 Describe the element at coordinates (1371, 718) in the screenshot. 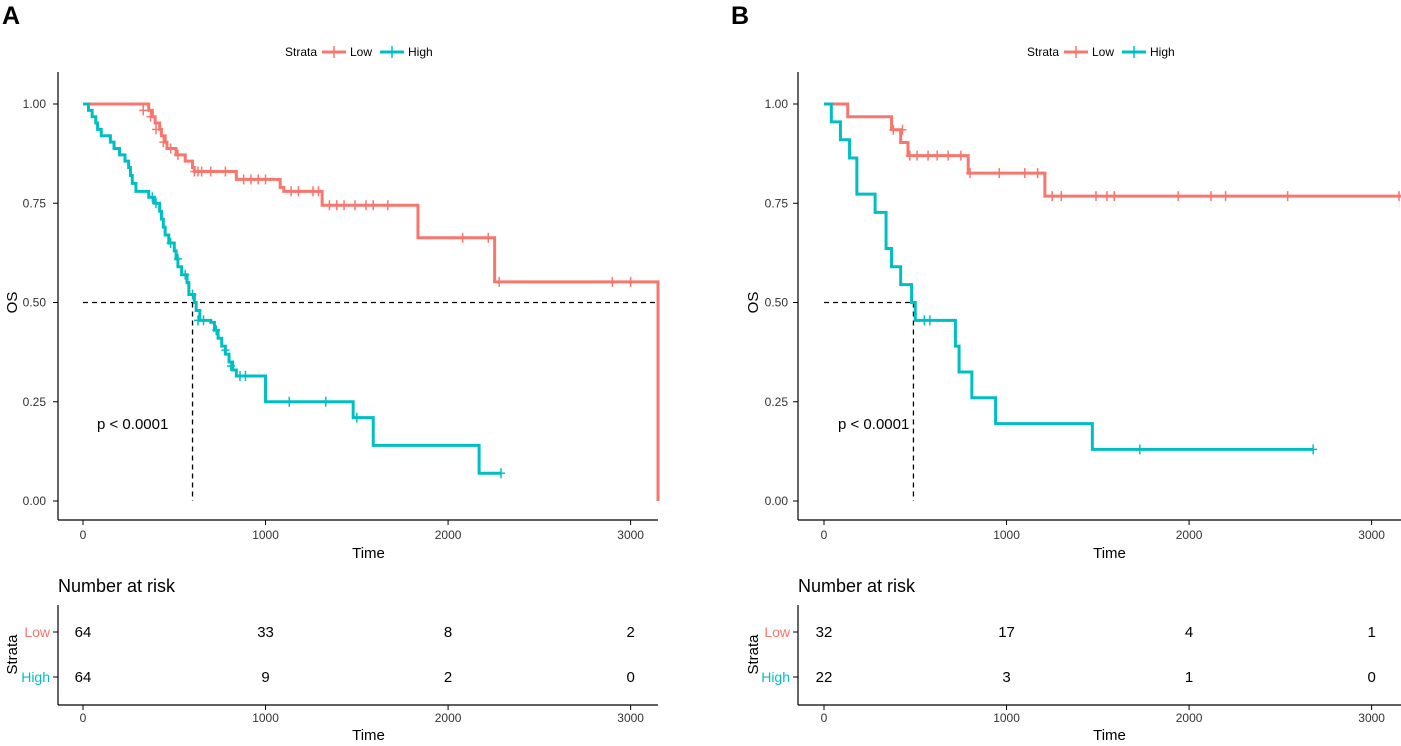

I see `risk-x-tick-label: 3000` at that location.